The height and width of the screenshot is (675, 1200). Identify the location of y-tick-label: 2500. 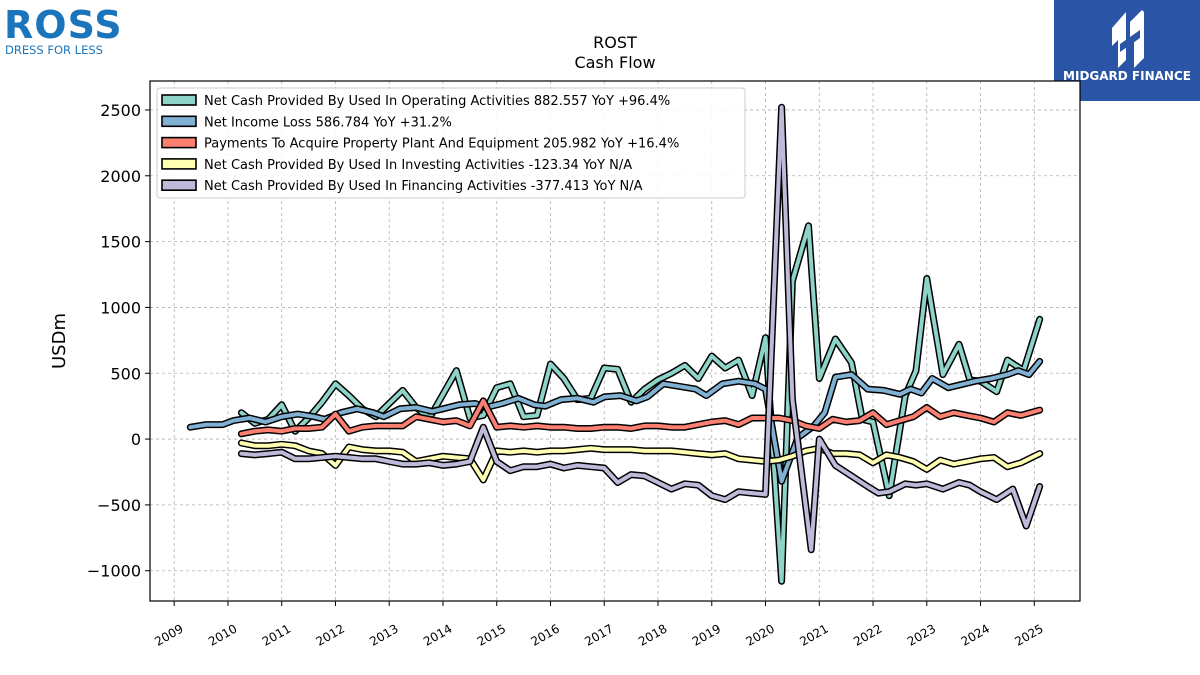
(120, 110).